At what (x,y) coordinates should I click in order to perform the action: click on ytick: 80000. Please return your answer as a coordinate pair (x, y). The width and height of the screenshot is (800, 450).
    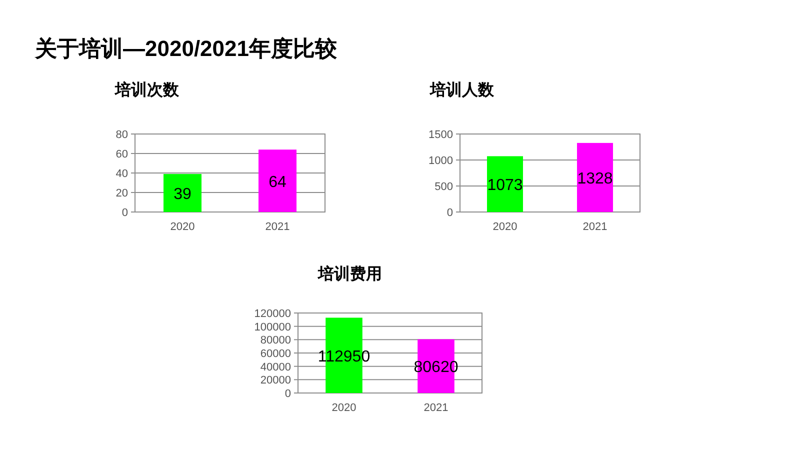
    Looking at the image, I should click on (275, 340).